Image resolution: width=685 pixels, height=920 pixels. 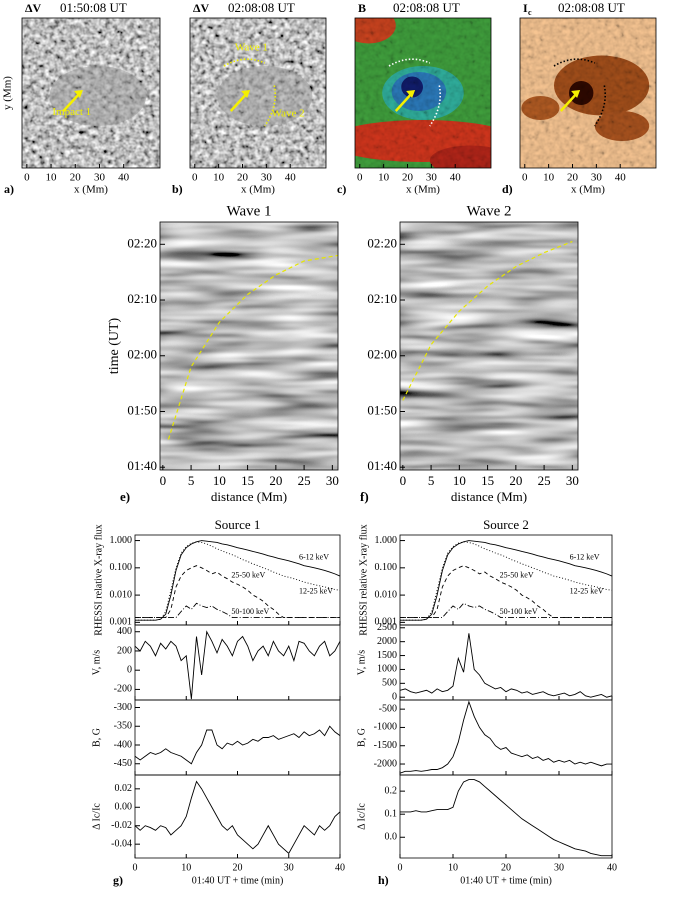 I want to click on y-tick-label: -200, so click(x=123, y=689).